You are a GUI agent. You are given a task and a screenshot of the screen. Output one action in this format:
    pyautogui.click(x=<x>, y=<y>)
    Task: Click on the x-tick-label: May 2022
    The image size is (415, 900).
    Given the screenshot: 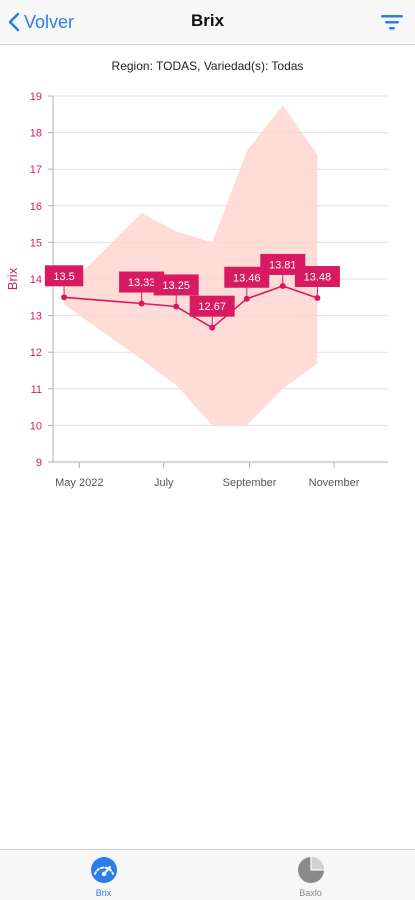 What is the action you would take?
    pyautogui.click(x=79, y=483)
    